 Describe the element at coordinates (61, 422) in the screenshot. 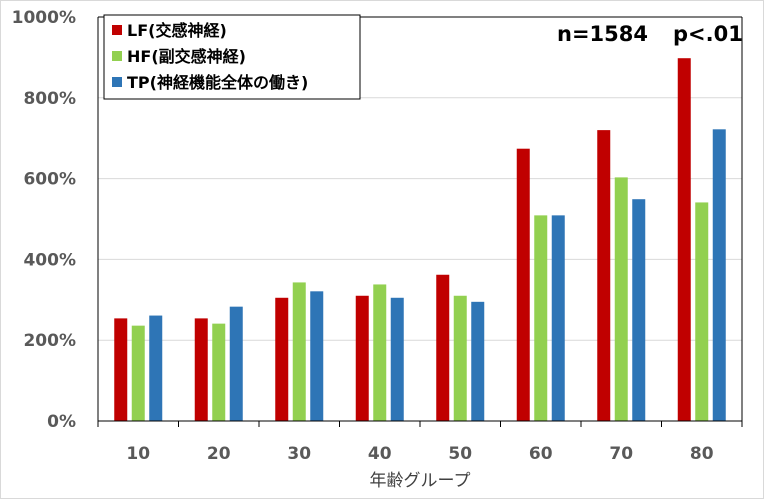

I see `y-tick-label: 0%` at that location.